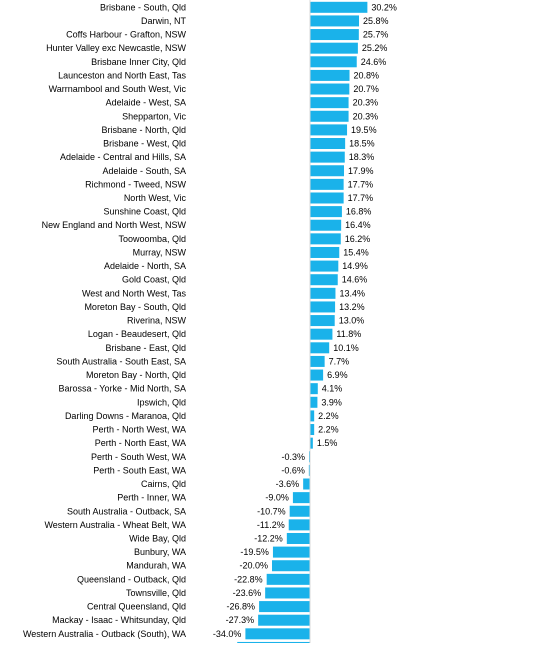 The width and height of the screenshot is (553, 648). Describe the element at coordinates (331, 402) in the screenshot. I see `data-label: 3.9%` at that location.